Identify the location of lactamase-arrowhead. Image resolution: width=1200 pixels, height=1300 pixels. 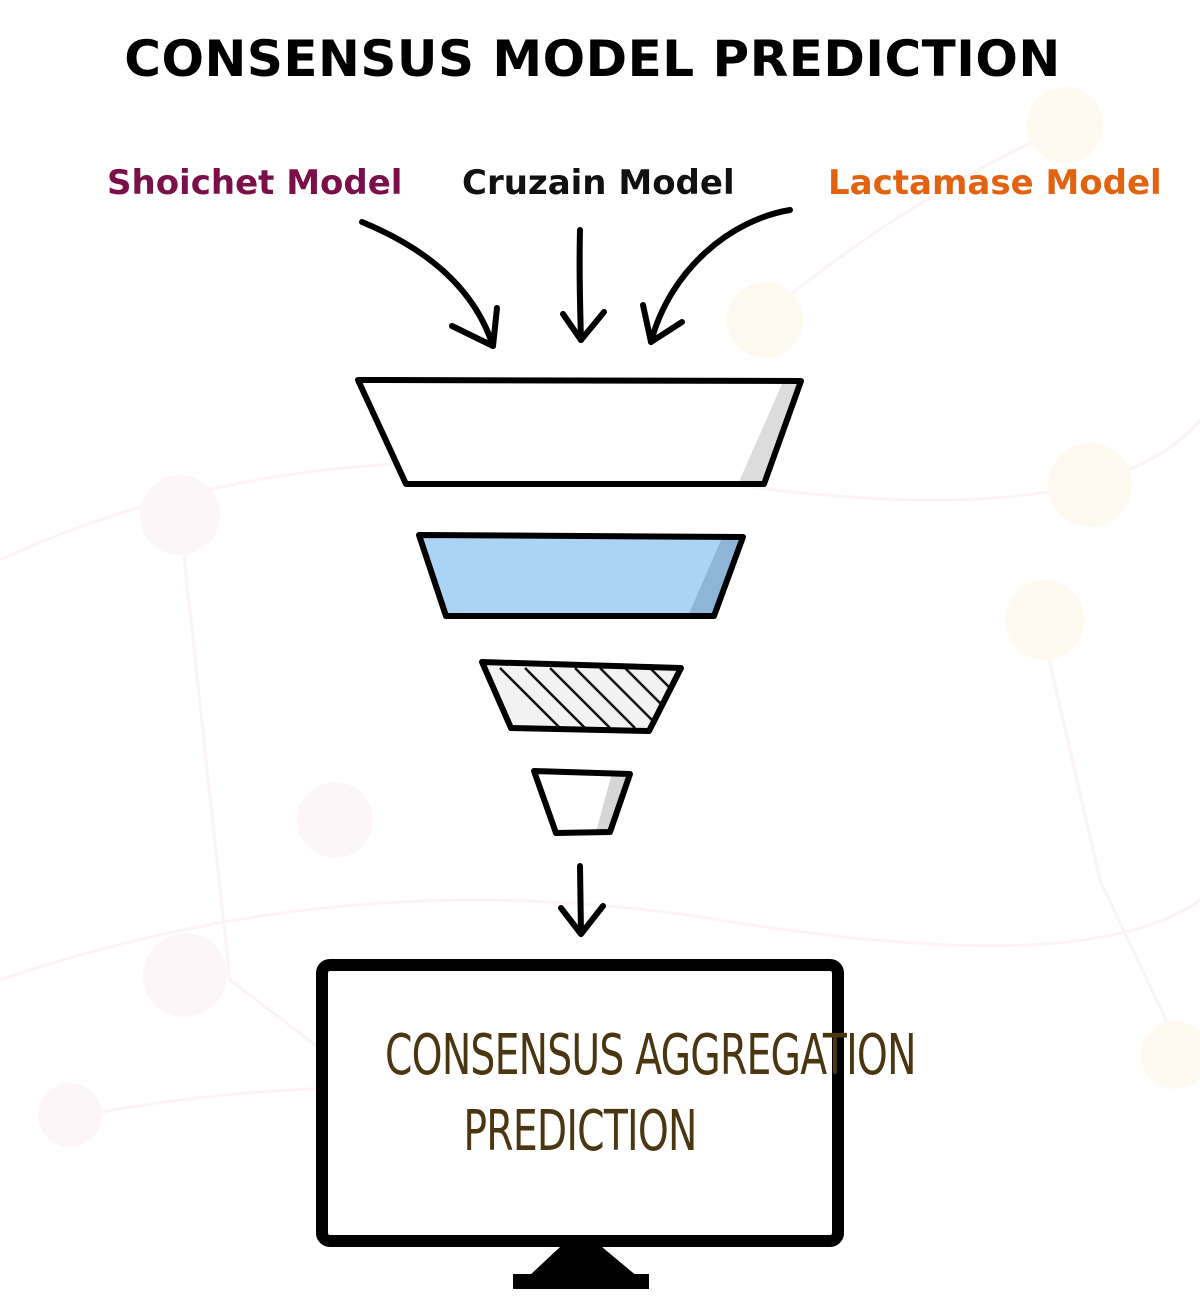
(662, 323).